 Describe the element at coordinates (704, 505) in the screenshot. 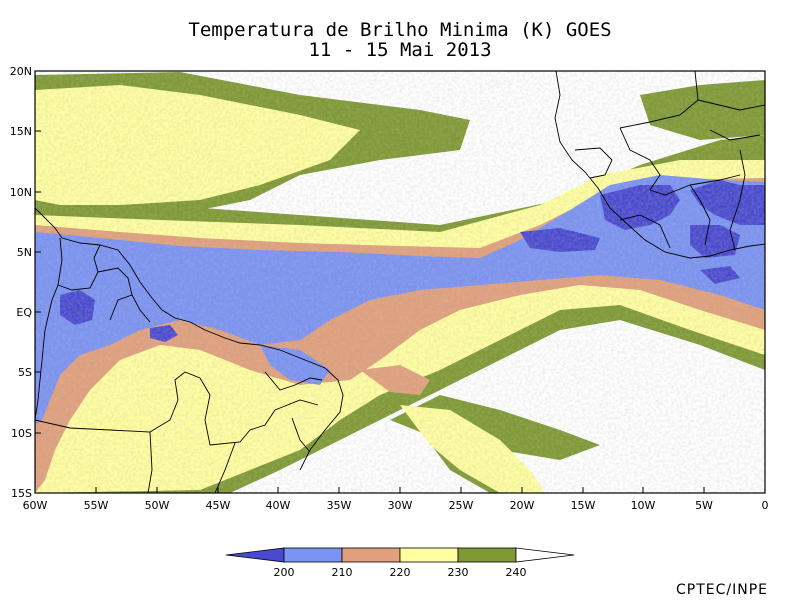

I see `lon-label: 5W` at that location.